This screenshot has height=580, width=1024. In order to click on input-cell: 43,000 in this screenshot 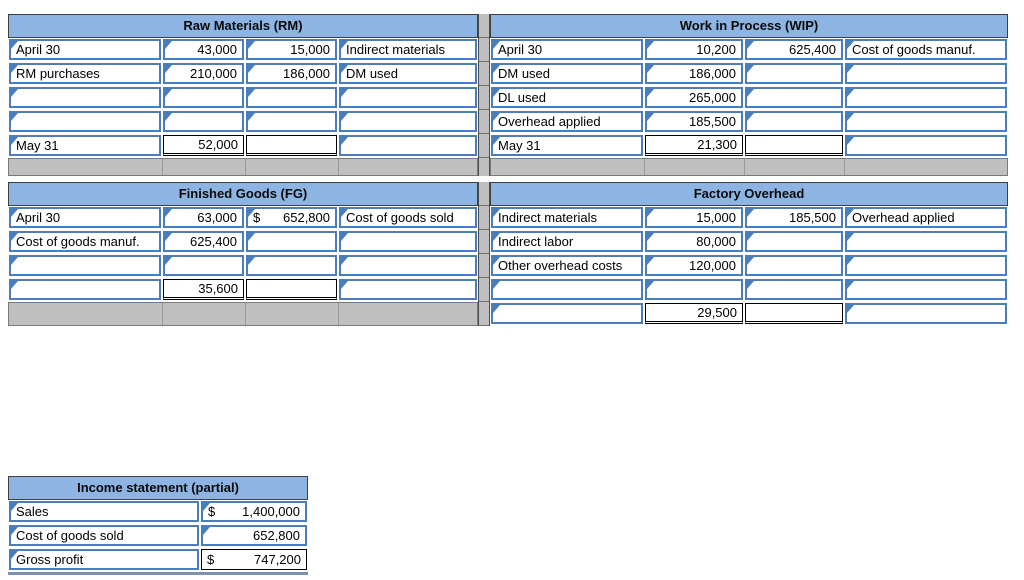, I will do `click(203, 49)`.